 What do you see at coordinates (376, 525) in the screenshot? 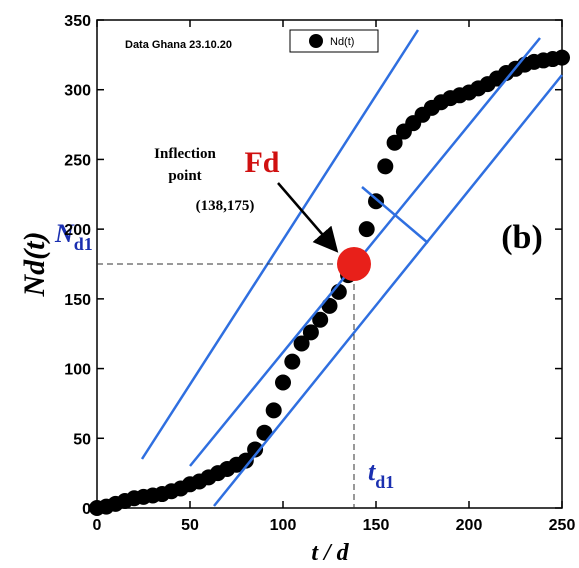
I see `x-tick-label: 150` at bounding box center [376, 525].